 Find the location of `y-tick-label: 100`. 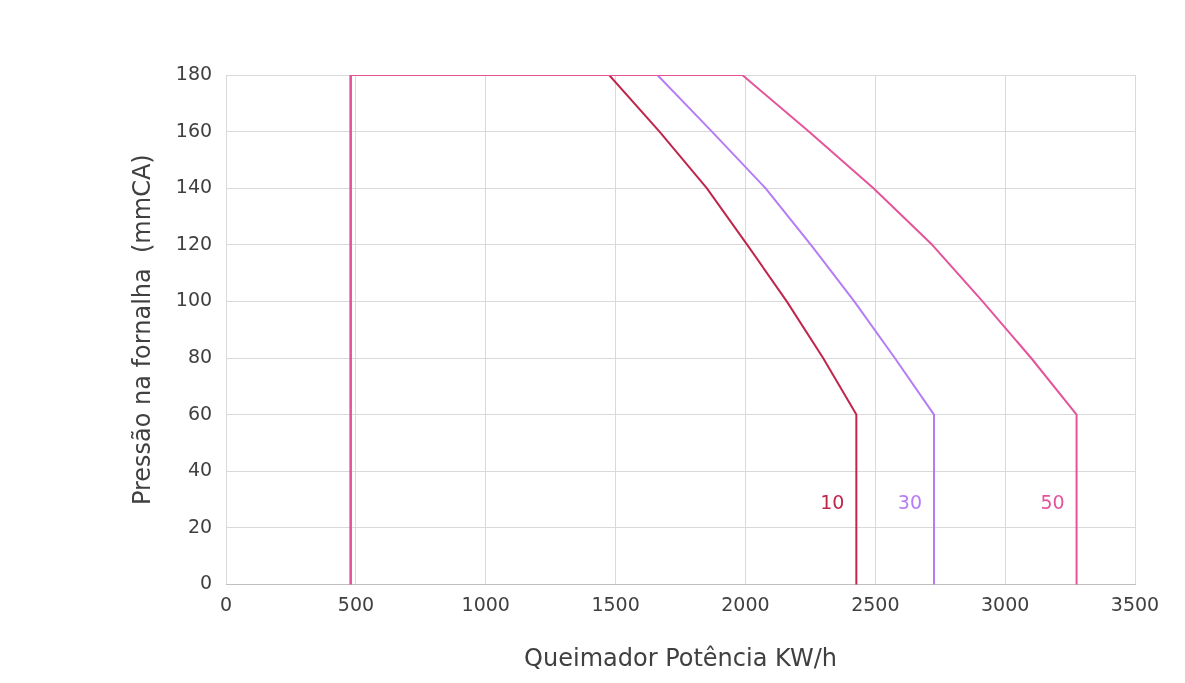

y-tick-label: 100 is located at coordinates (194, 299).